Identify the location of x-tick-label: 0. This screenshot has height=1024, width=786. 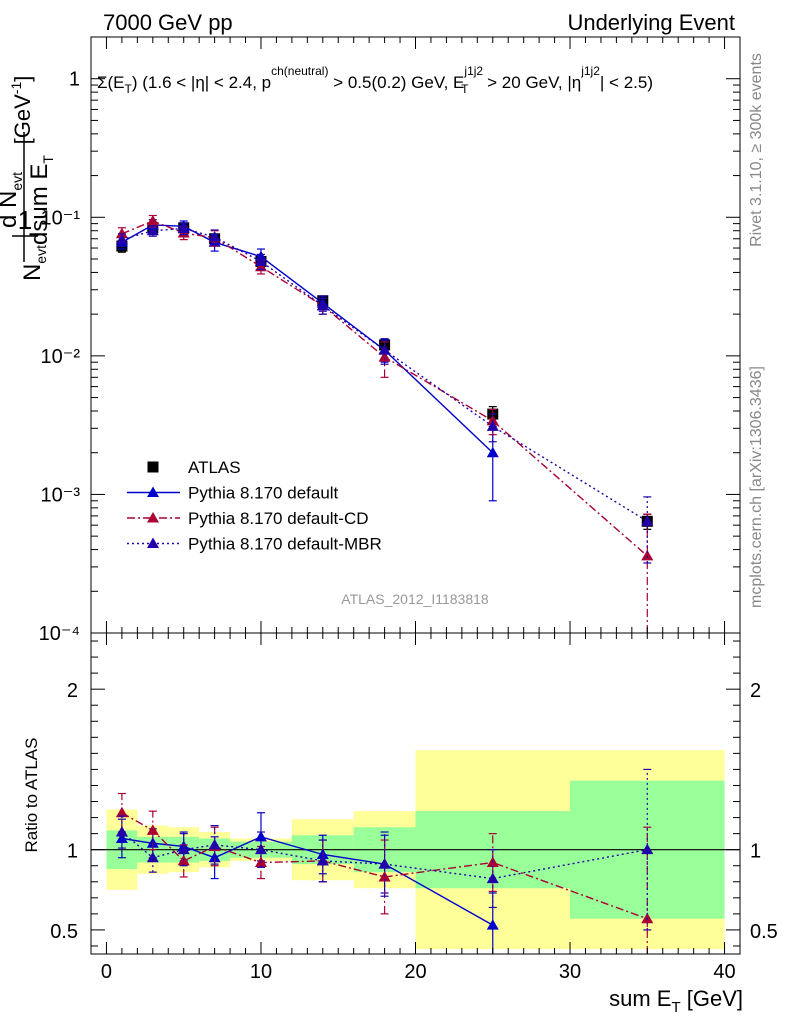
(106, 972).